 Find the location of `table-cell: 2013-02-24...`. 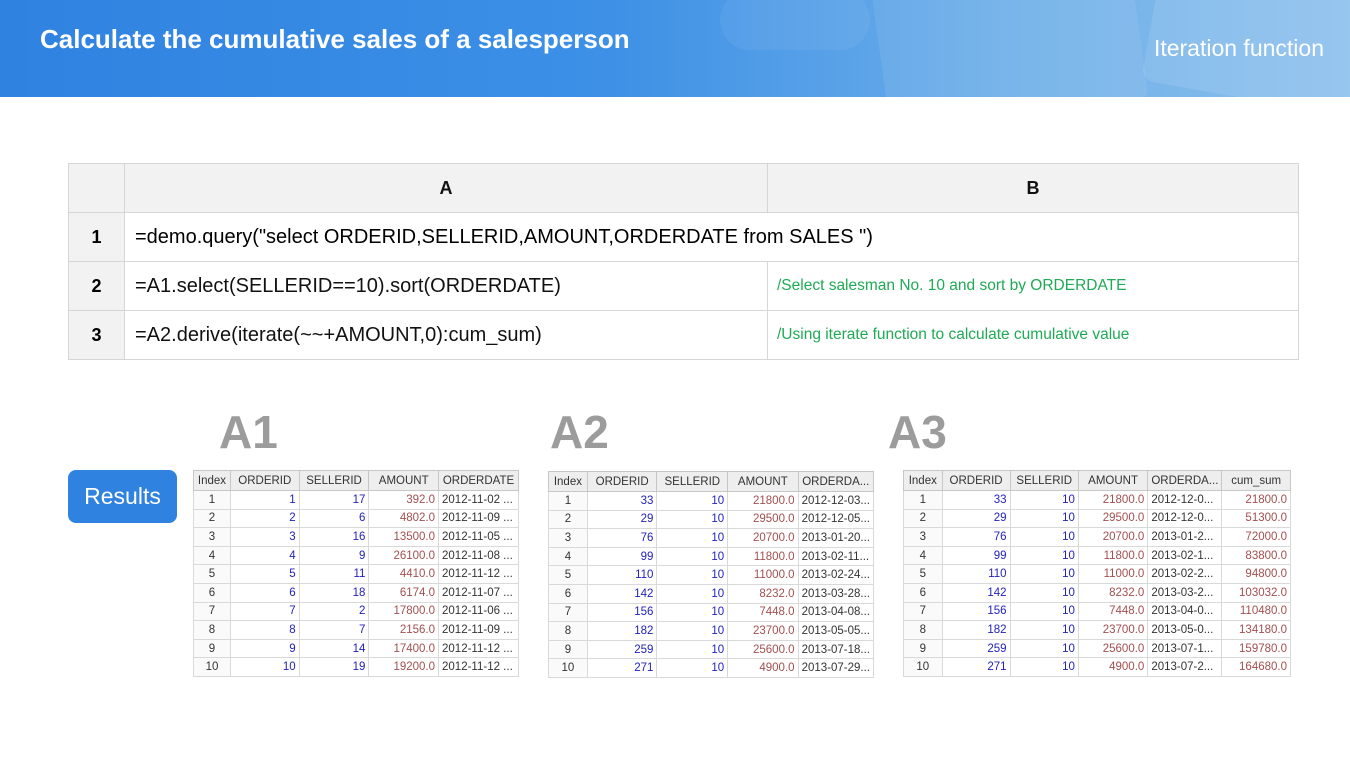

table-cell: 2013-02-24... is located at coordinates (836, 575).